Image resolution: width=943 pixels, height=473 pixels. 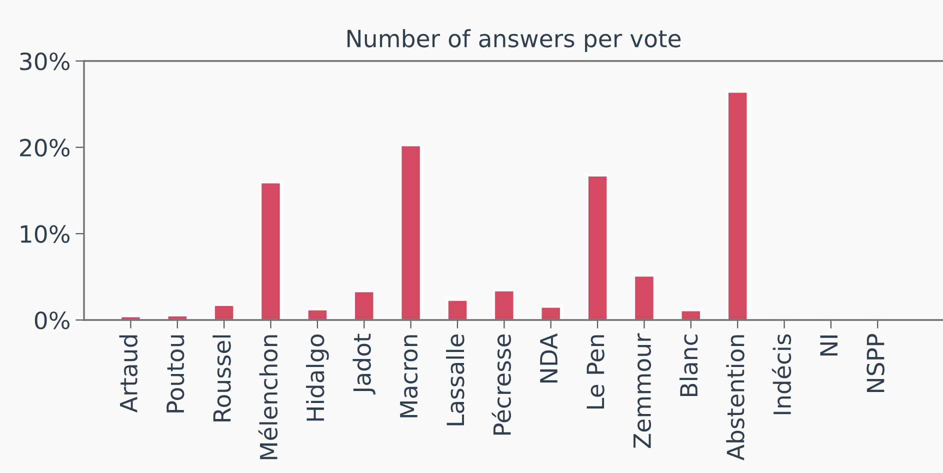 I want to click on x-tick-label: Zemmour, so click(x=643, y=390).